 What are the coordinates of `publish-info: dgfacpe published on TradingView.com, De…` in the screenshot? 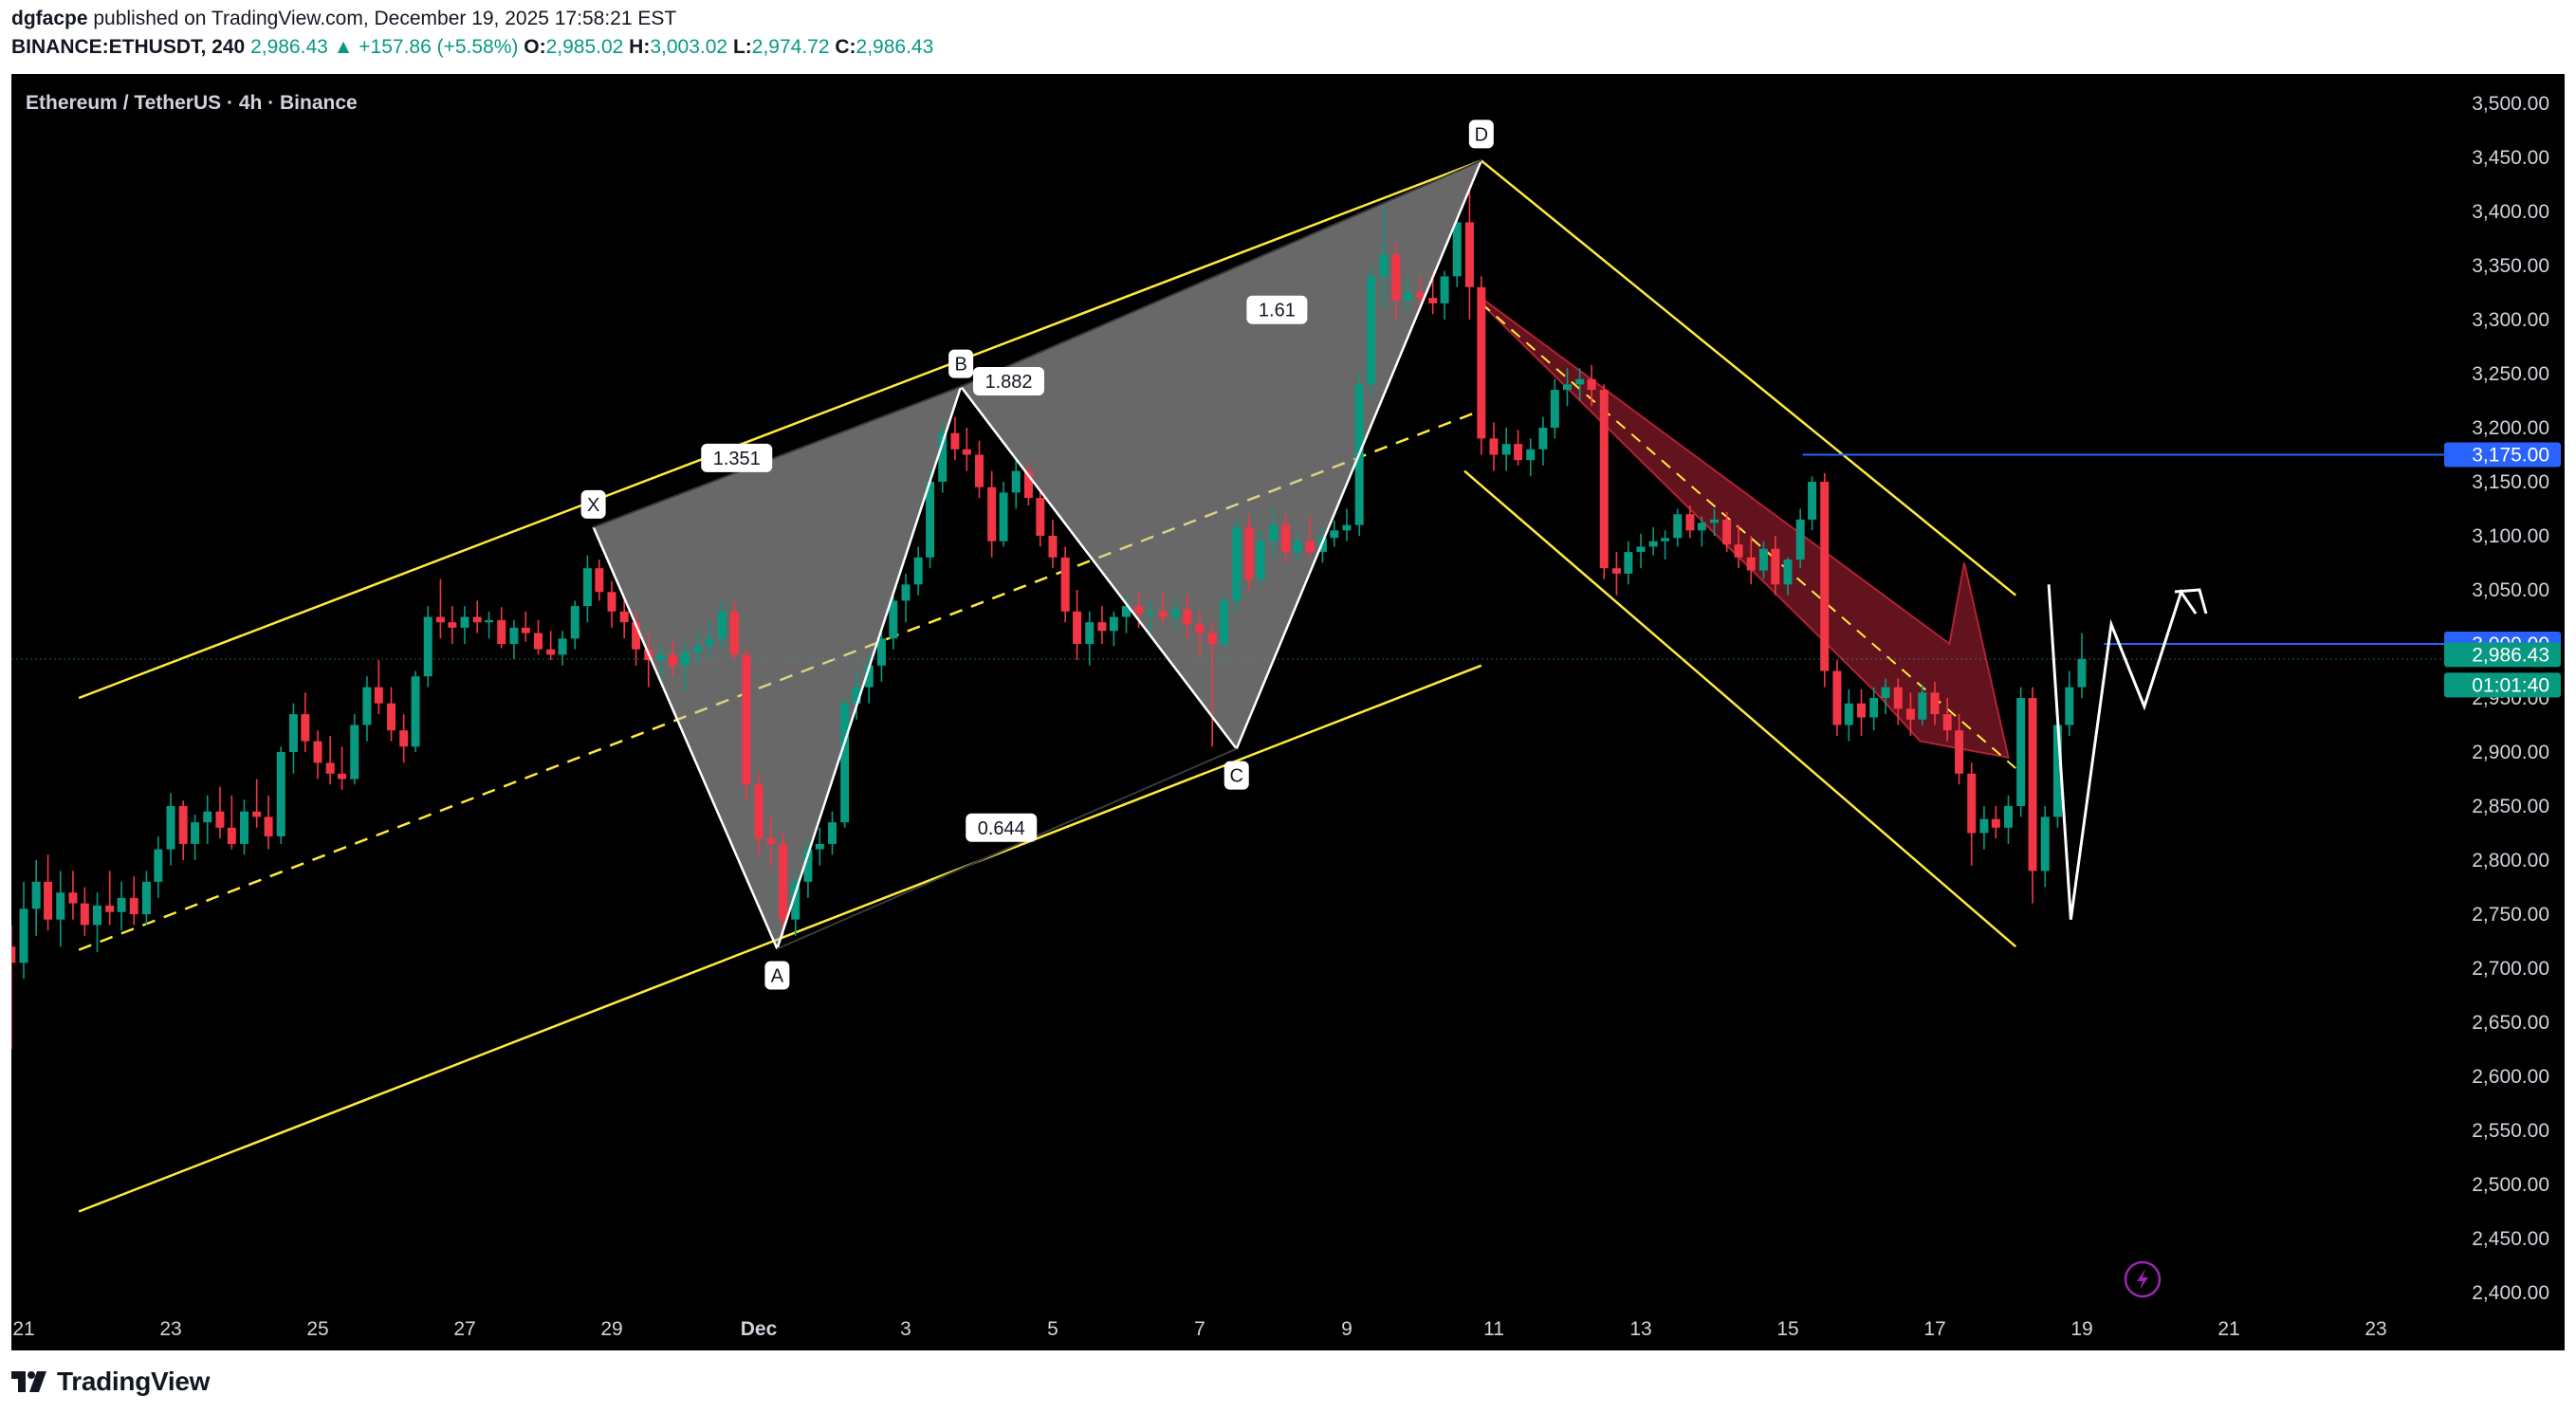 It's located at (343, 19).